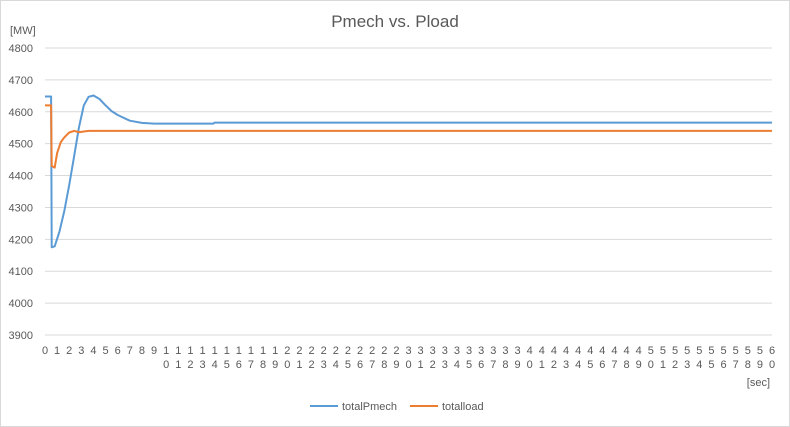  I want to click on y-tick-label: 4500, so click(21, 145).